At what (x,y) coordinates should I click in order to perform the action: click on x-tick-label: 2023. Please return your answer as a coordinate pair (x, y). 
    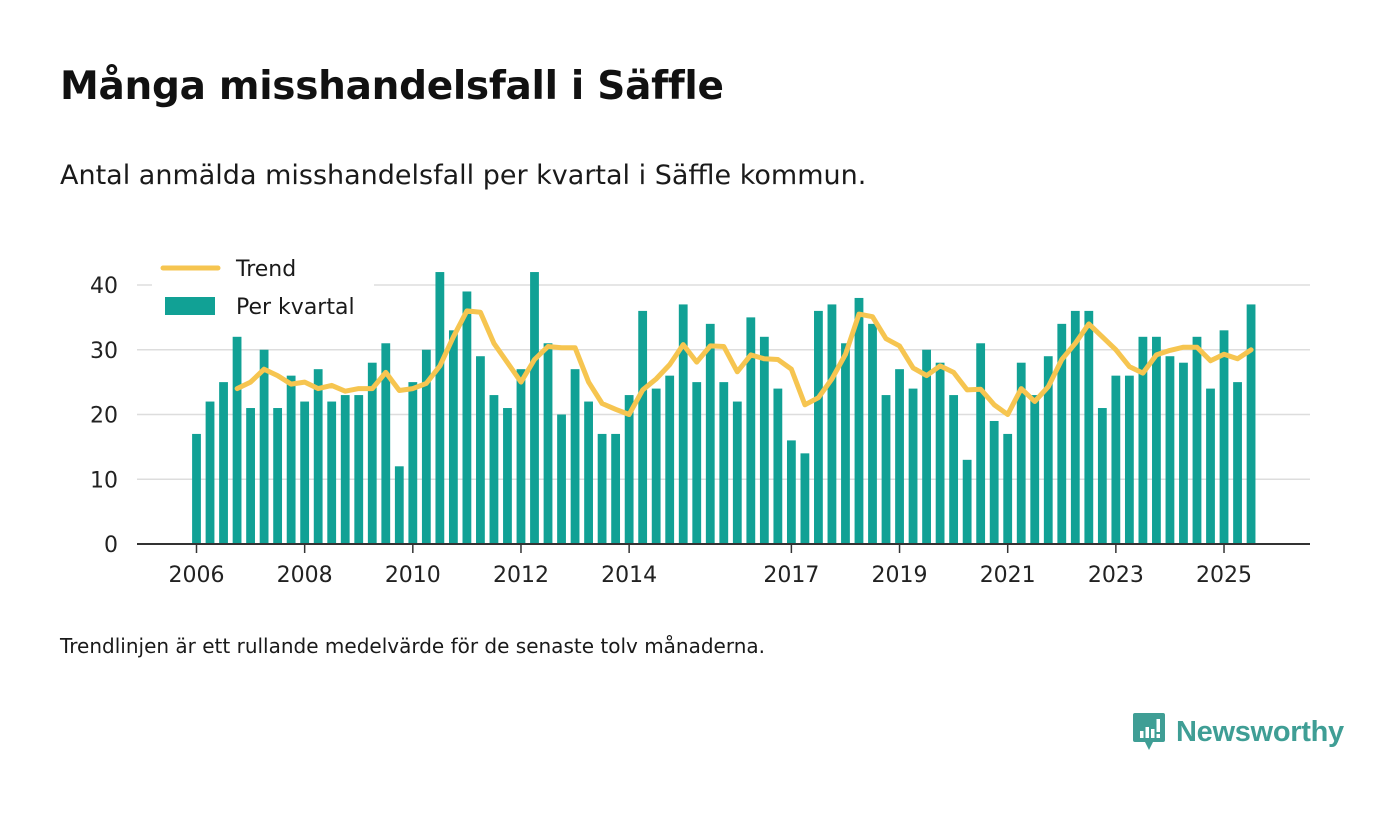
    Looking at the image, I should click on (1116, 575).